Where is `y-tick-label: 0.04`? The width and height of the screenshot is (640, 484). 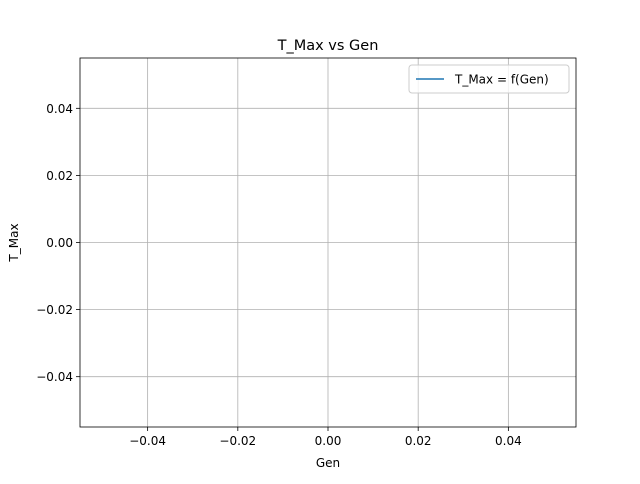
y-tick-label: 0.04 is located at coordinates (59, 109).